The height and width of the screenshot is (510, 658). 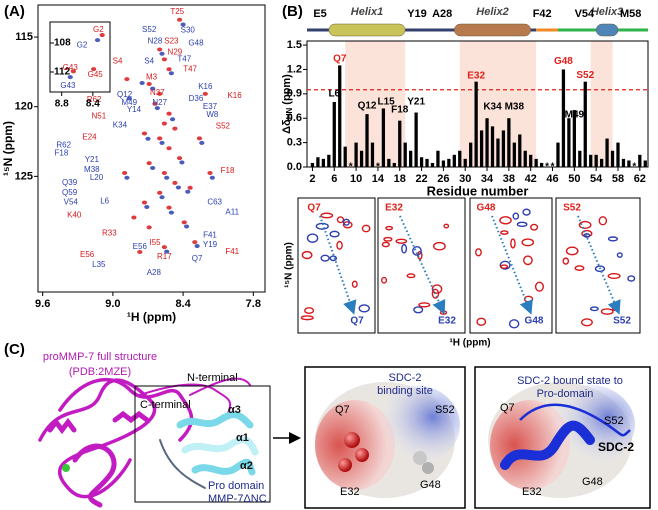 I want to click on x-tick-label: 8.4, so click(x=93, y=104).